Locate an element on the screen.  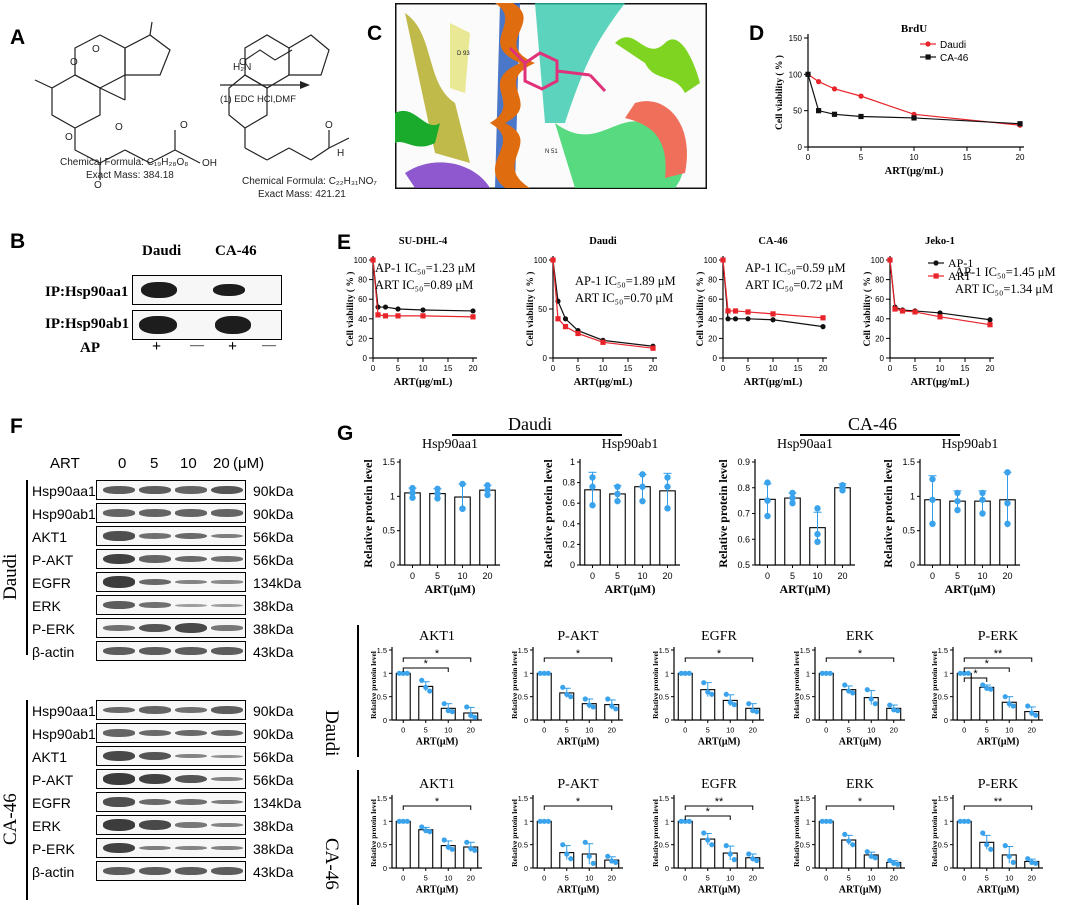
legend-marker is located at coordinates (936, 263).